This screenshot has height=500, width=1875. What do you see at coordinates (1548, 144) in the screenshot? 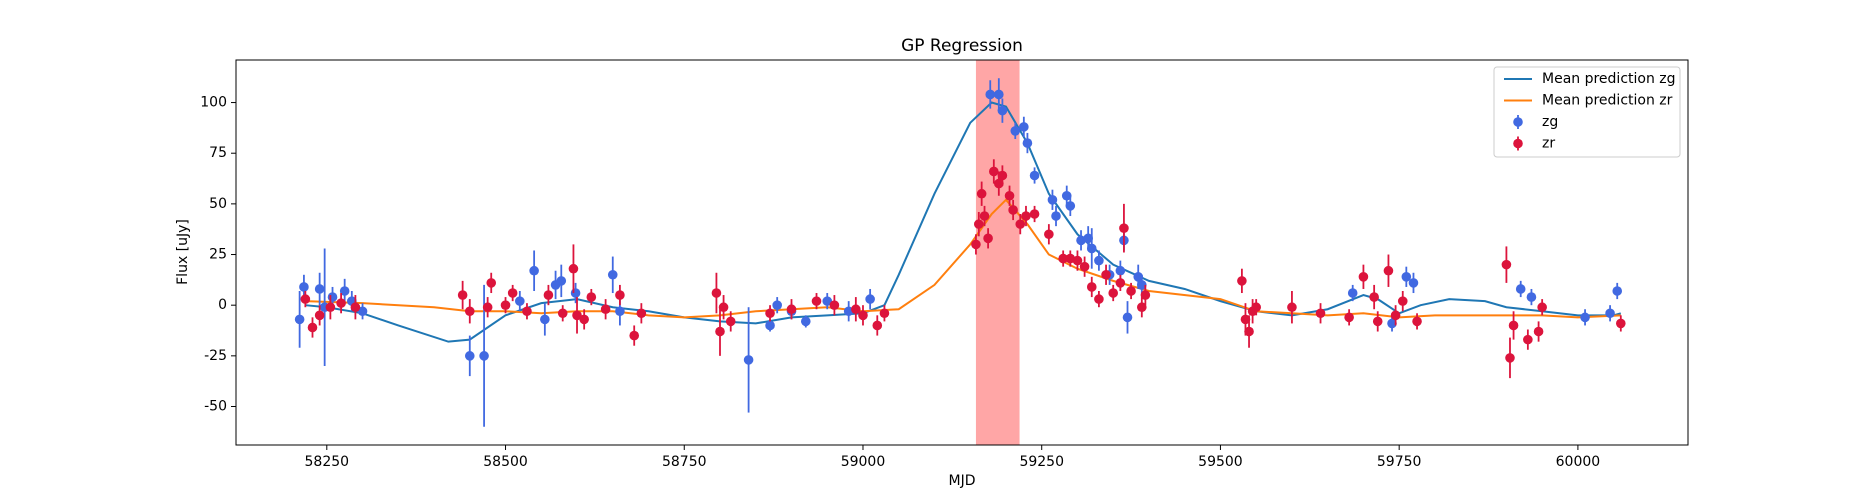
I see `legend-label: zr` at bounding box center [1548, 144].